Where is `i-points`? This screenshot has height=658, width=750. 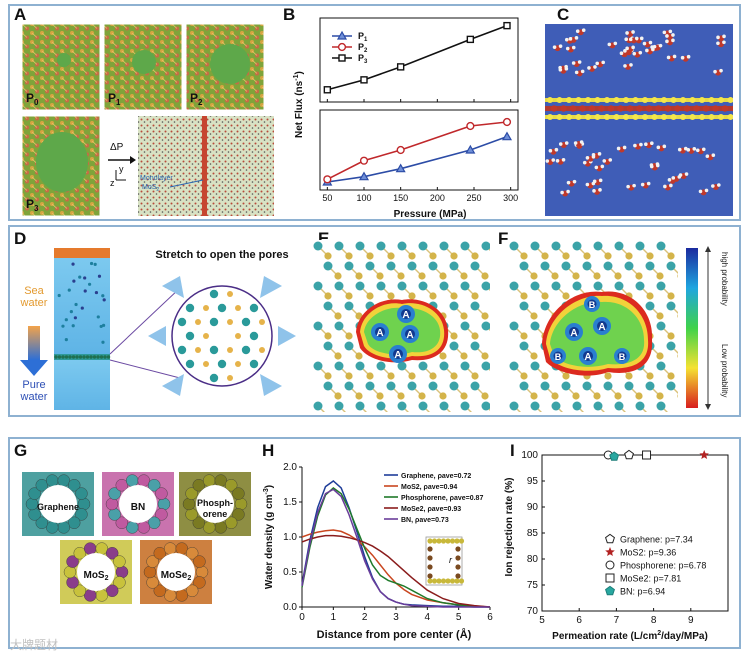 i-points is located at coordinates (656, 455).